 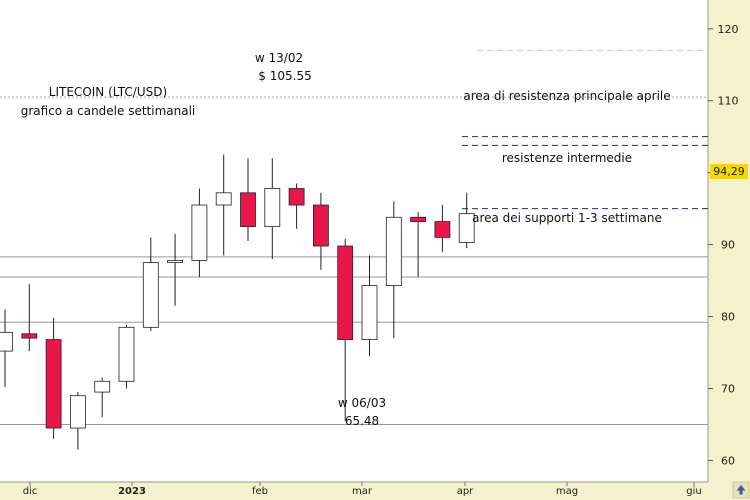 I want to click on y-axis-ticks: 60708090100110120, so click(x=723, y=245).